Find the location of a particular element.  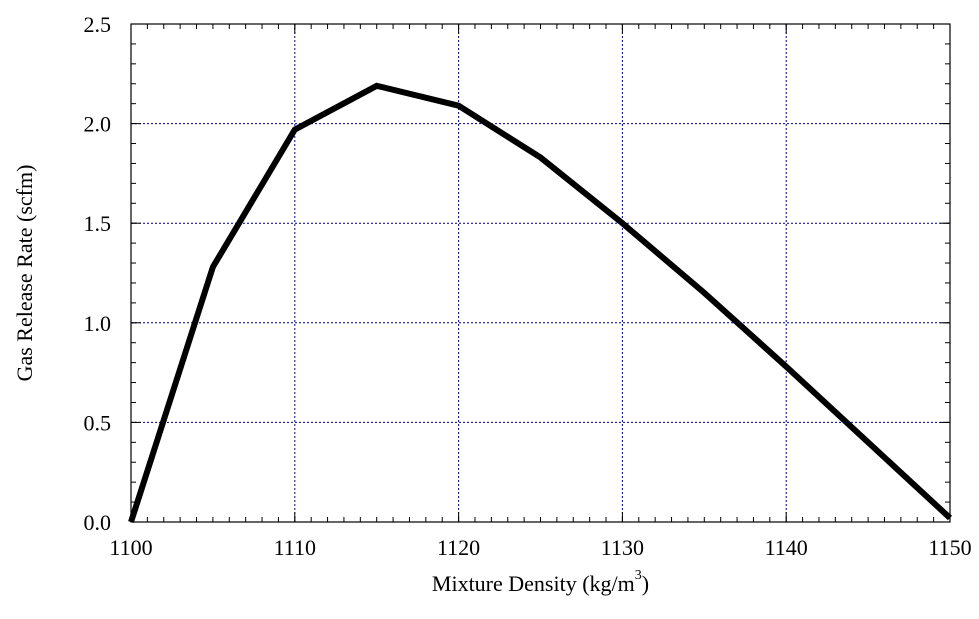

y-tick-label: 2.0 is located at coordinates (98, 124).